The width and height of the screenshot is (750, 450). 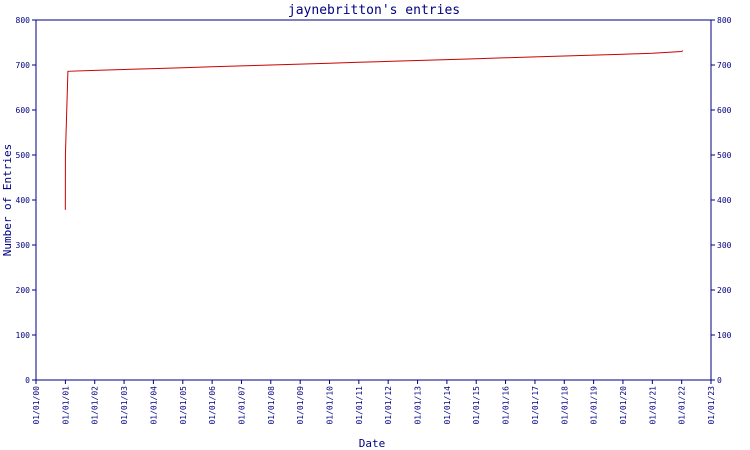 What do you see at coordinates (652, 405) in the screenshot?
I see `x-tick-label: 01/01/21` at bounding box center [652, 405].